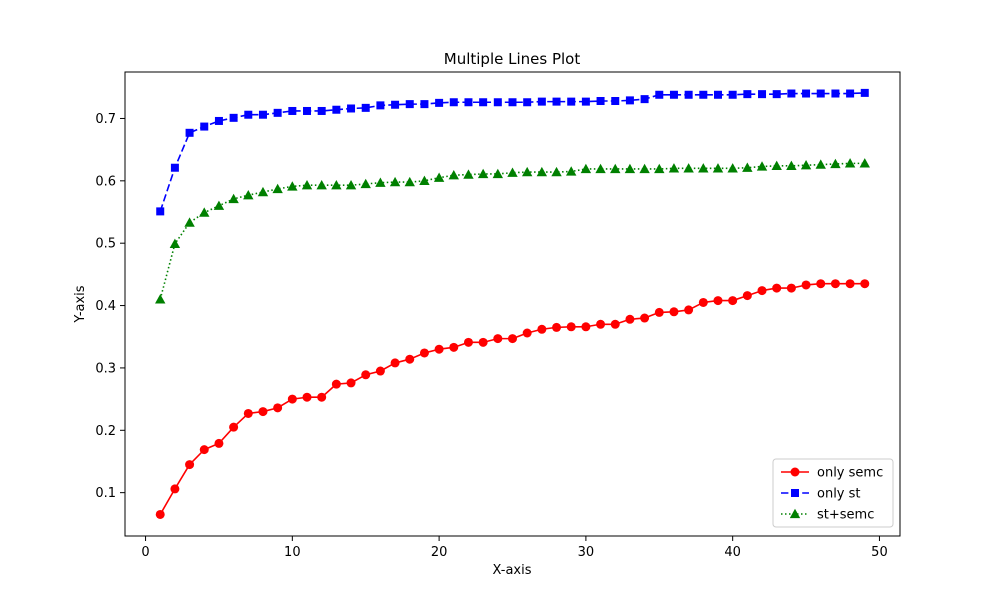  Describe the element at coordinates (105, 368) in the screenshot. I see `y-tick-label: 0.3` at that location.